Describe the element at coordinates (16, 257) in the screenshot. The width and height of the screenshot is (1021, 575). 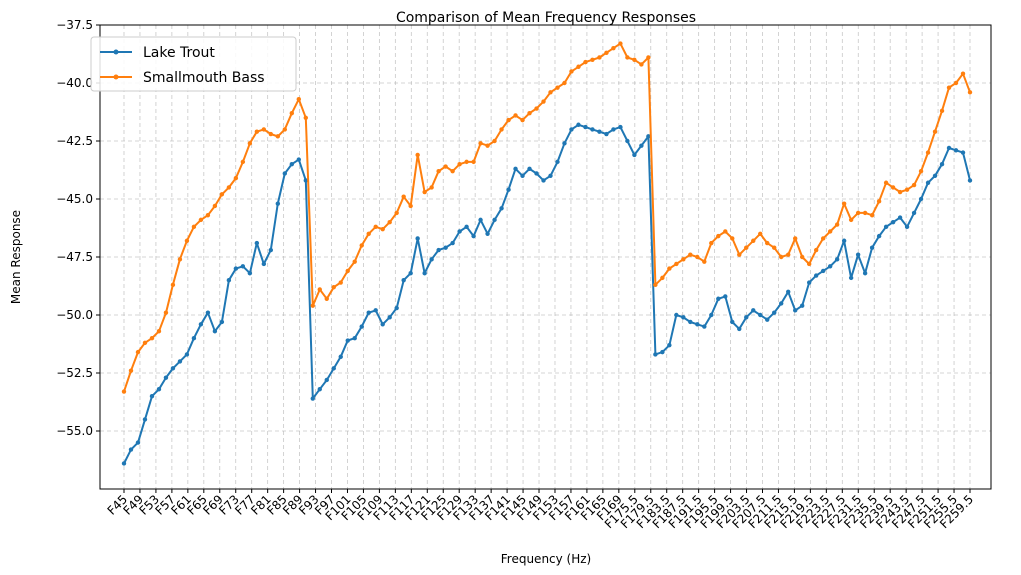
I see `y-axis-label: Mean Response` at that location.